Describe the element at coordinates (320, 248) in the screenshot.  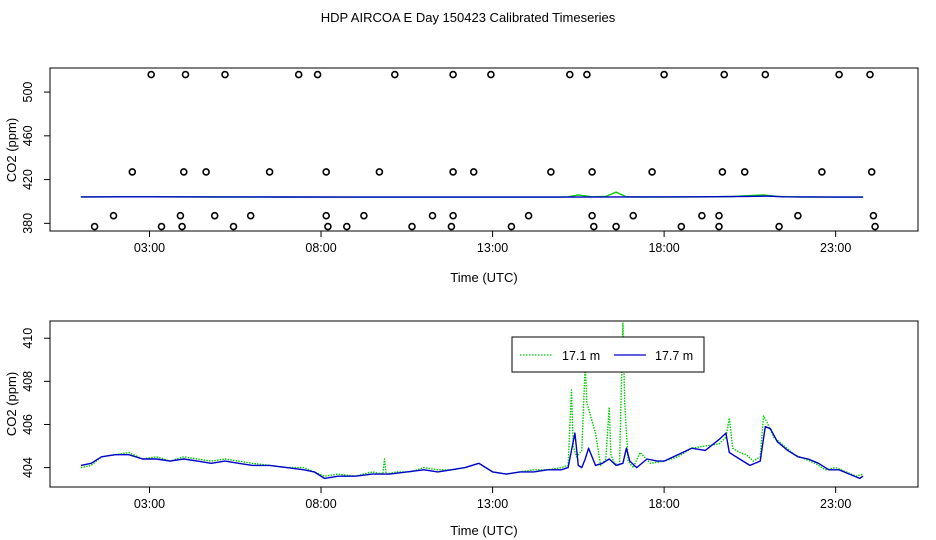
I see `top-x-tick-label: 08:00` at that location.